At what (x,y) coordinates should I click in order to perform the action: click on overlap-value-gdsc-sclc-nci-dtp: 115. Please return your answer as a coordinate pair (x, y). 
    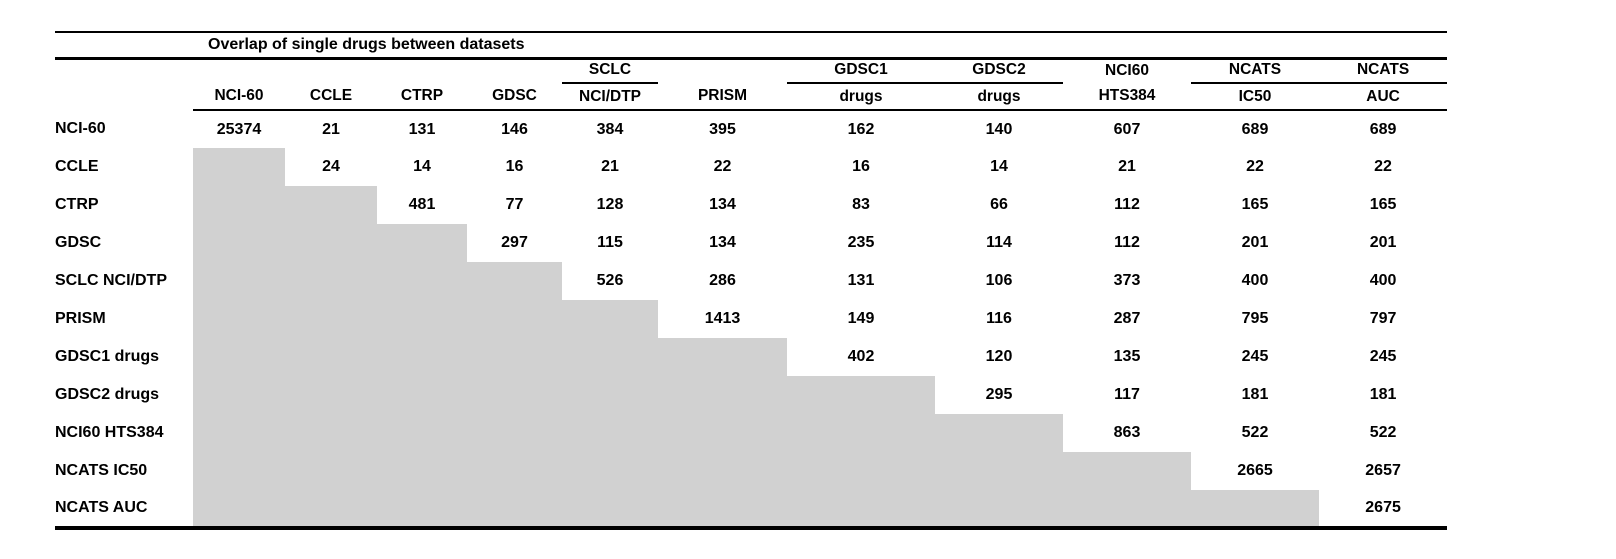
    Looking at the image, I should click on (610, 242).